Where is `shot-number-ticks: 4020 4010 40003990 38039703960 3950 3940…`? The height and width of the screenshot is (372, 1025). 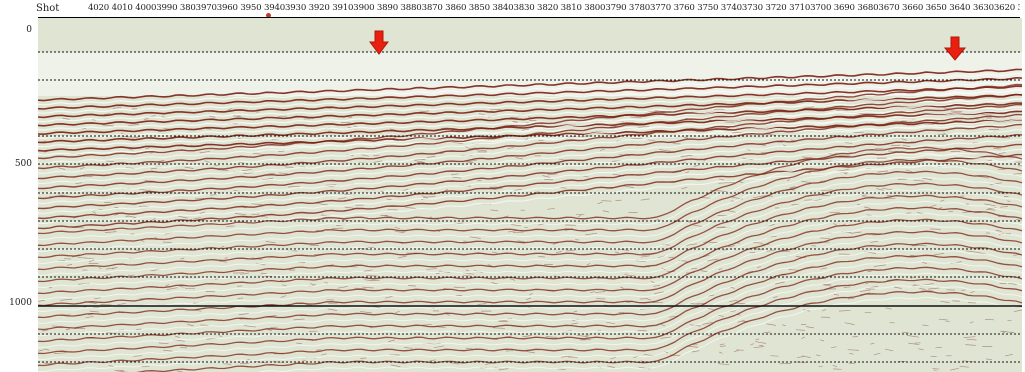
shot-number-ticks: 4020 4010 40003990 38039703960 3950 3940… is located at coordinates (554, 8).